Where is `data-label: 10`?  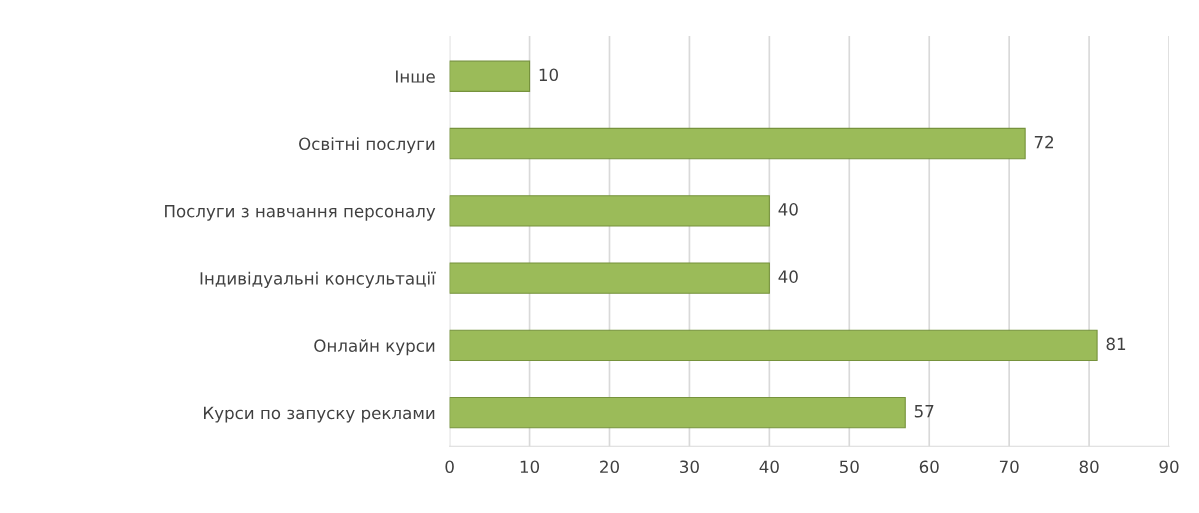 data-label: 10 is located at coordinates (548, 75).